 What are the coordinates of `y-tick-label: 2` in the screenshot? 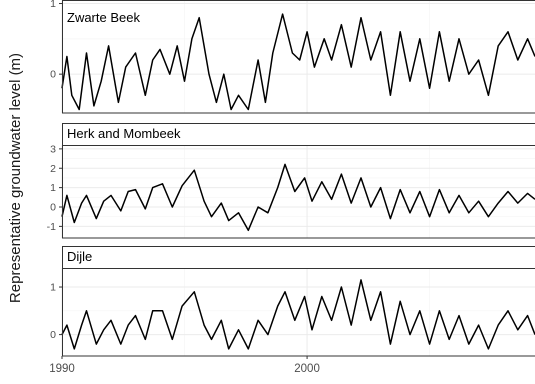 It's located at (53, 169).